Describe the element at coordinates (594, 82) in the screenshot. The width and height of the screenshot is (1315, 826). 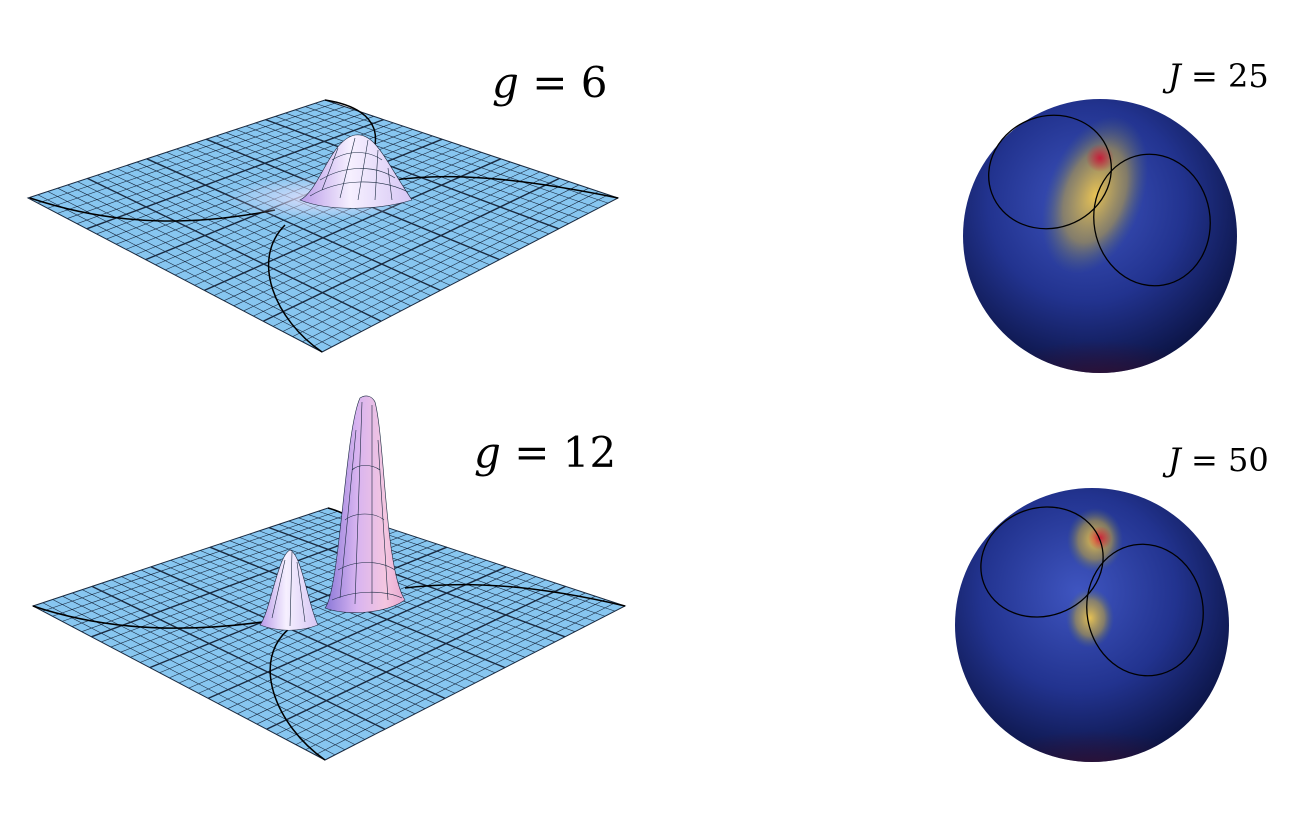
I see `label-val: 6` at that location.